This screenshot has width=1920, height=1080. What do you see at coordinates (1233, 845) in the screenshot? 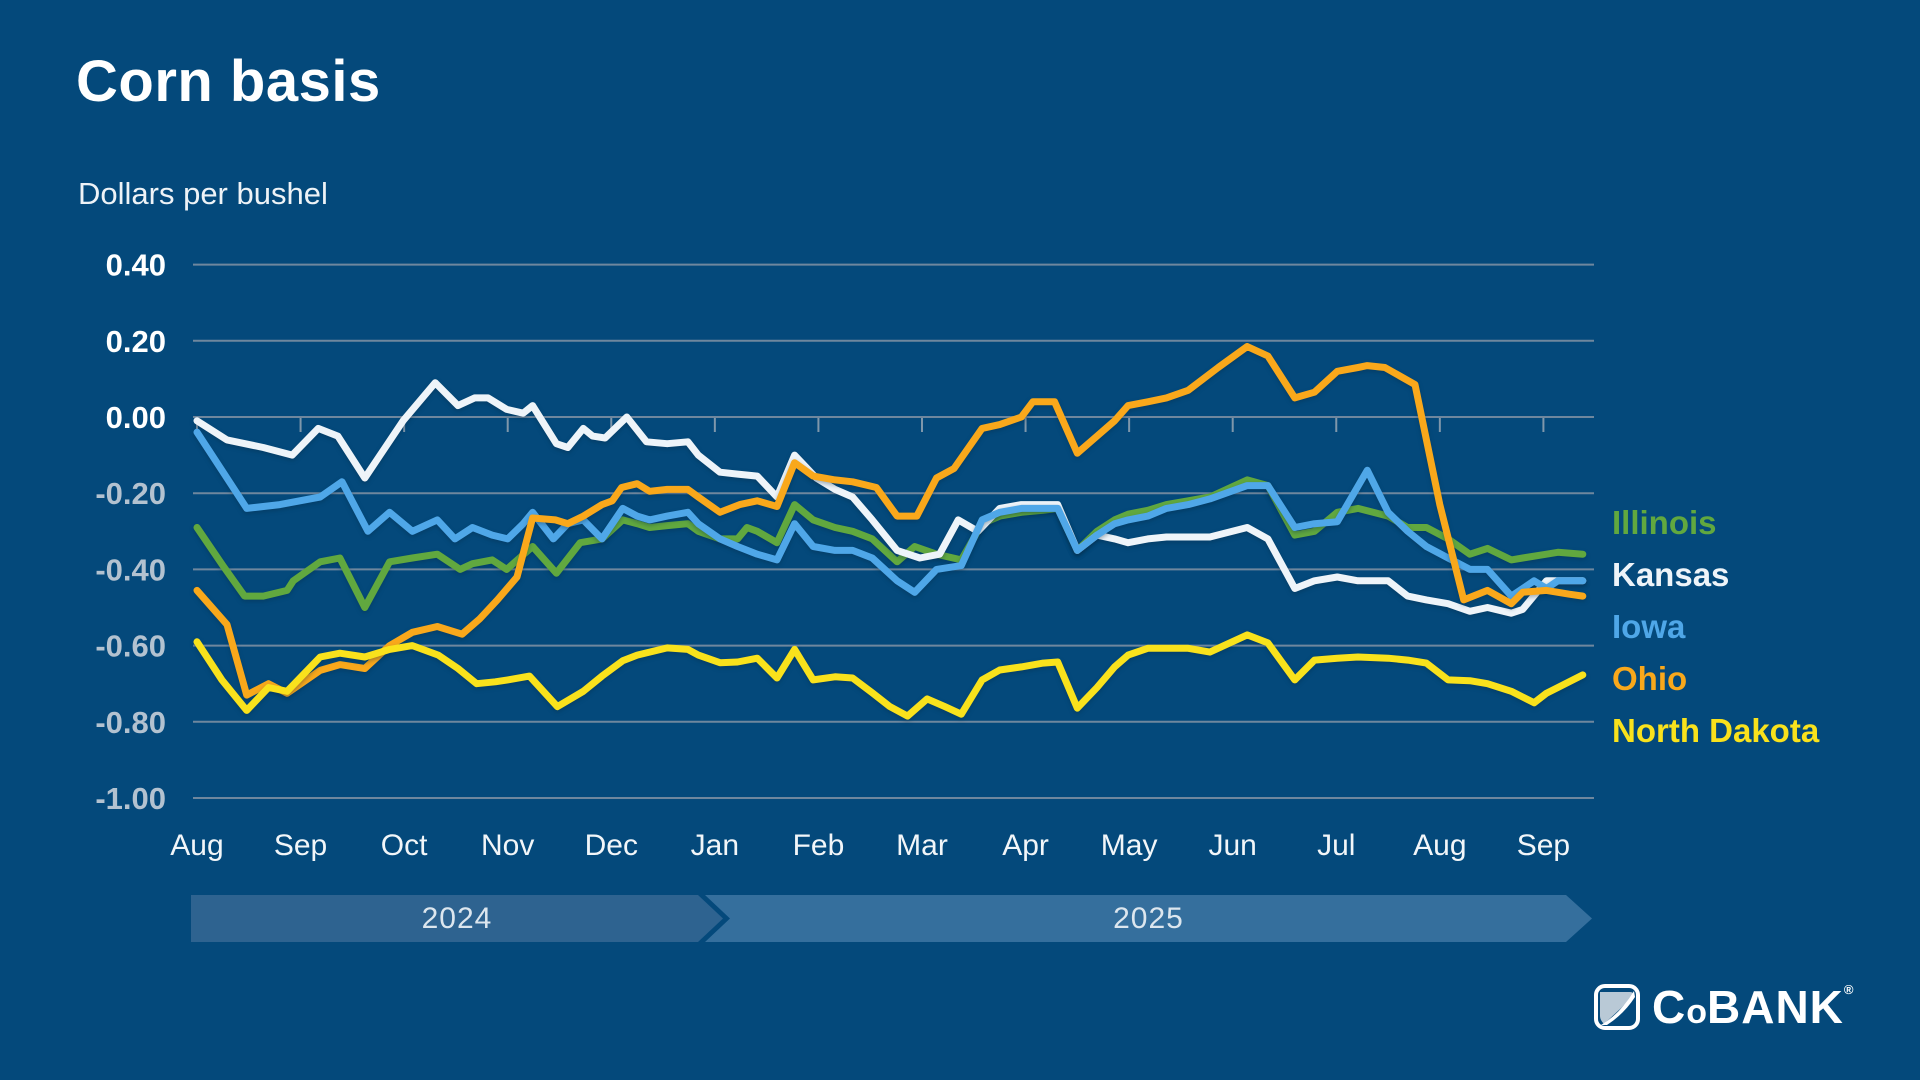
I see `x-axis-label-jun-10: Jun` at bounding box center [1233, 845].